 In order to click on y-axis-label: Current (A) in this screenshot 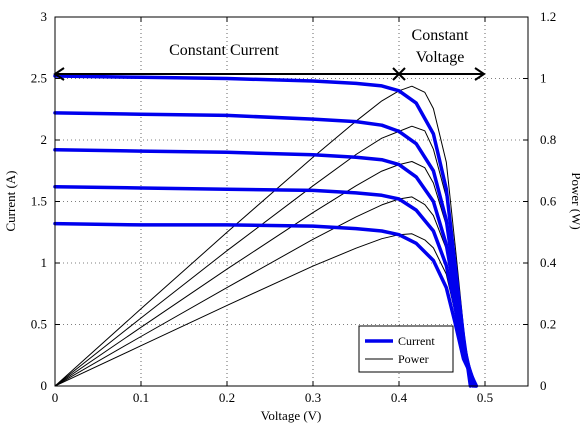, I will do `click(10, 200)`.